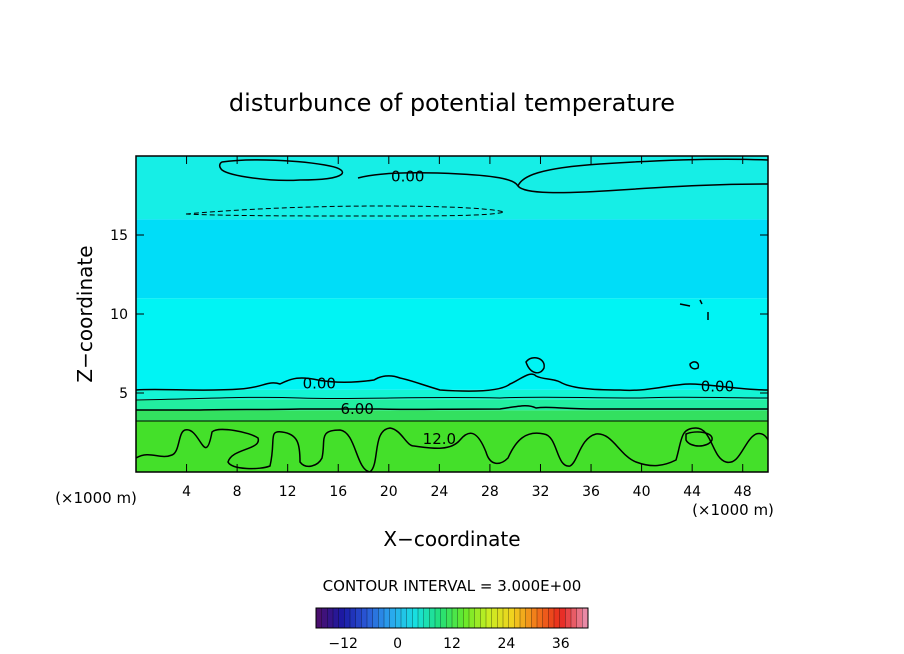 The width and height of the screenshot is (904, 654). Describe the element at coordinates (535, 365) in the screenshot. I see `contour-line-0-island-a` at that location.